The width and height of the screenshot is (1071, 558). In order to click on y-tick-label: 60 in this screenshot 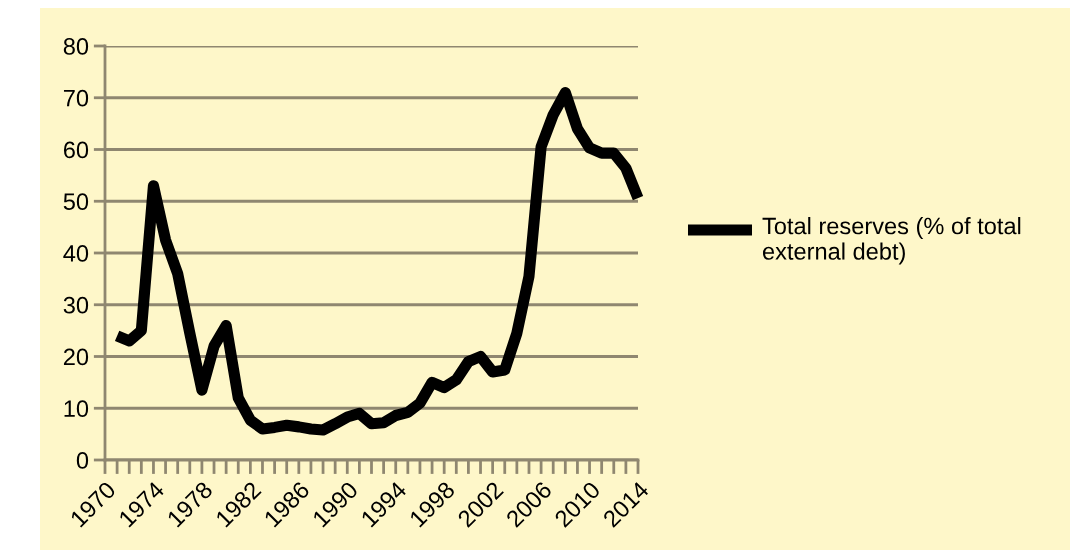, I will do `click(76, 150)`.